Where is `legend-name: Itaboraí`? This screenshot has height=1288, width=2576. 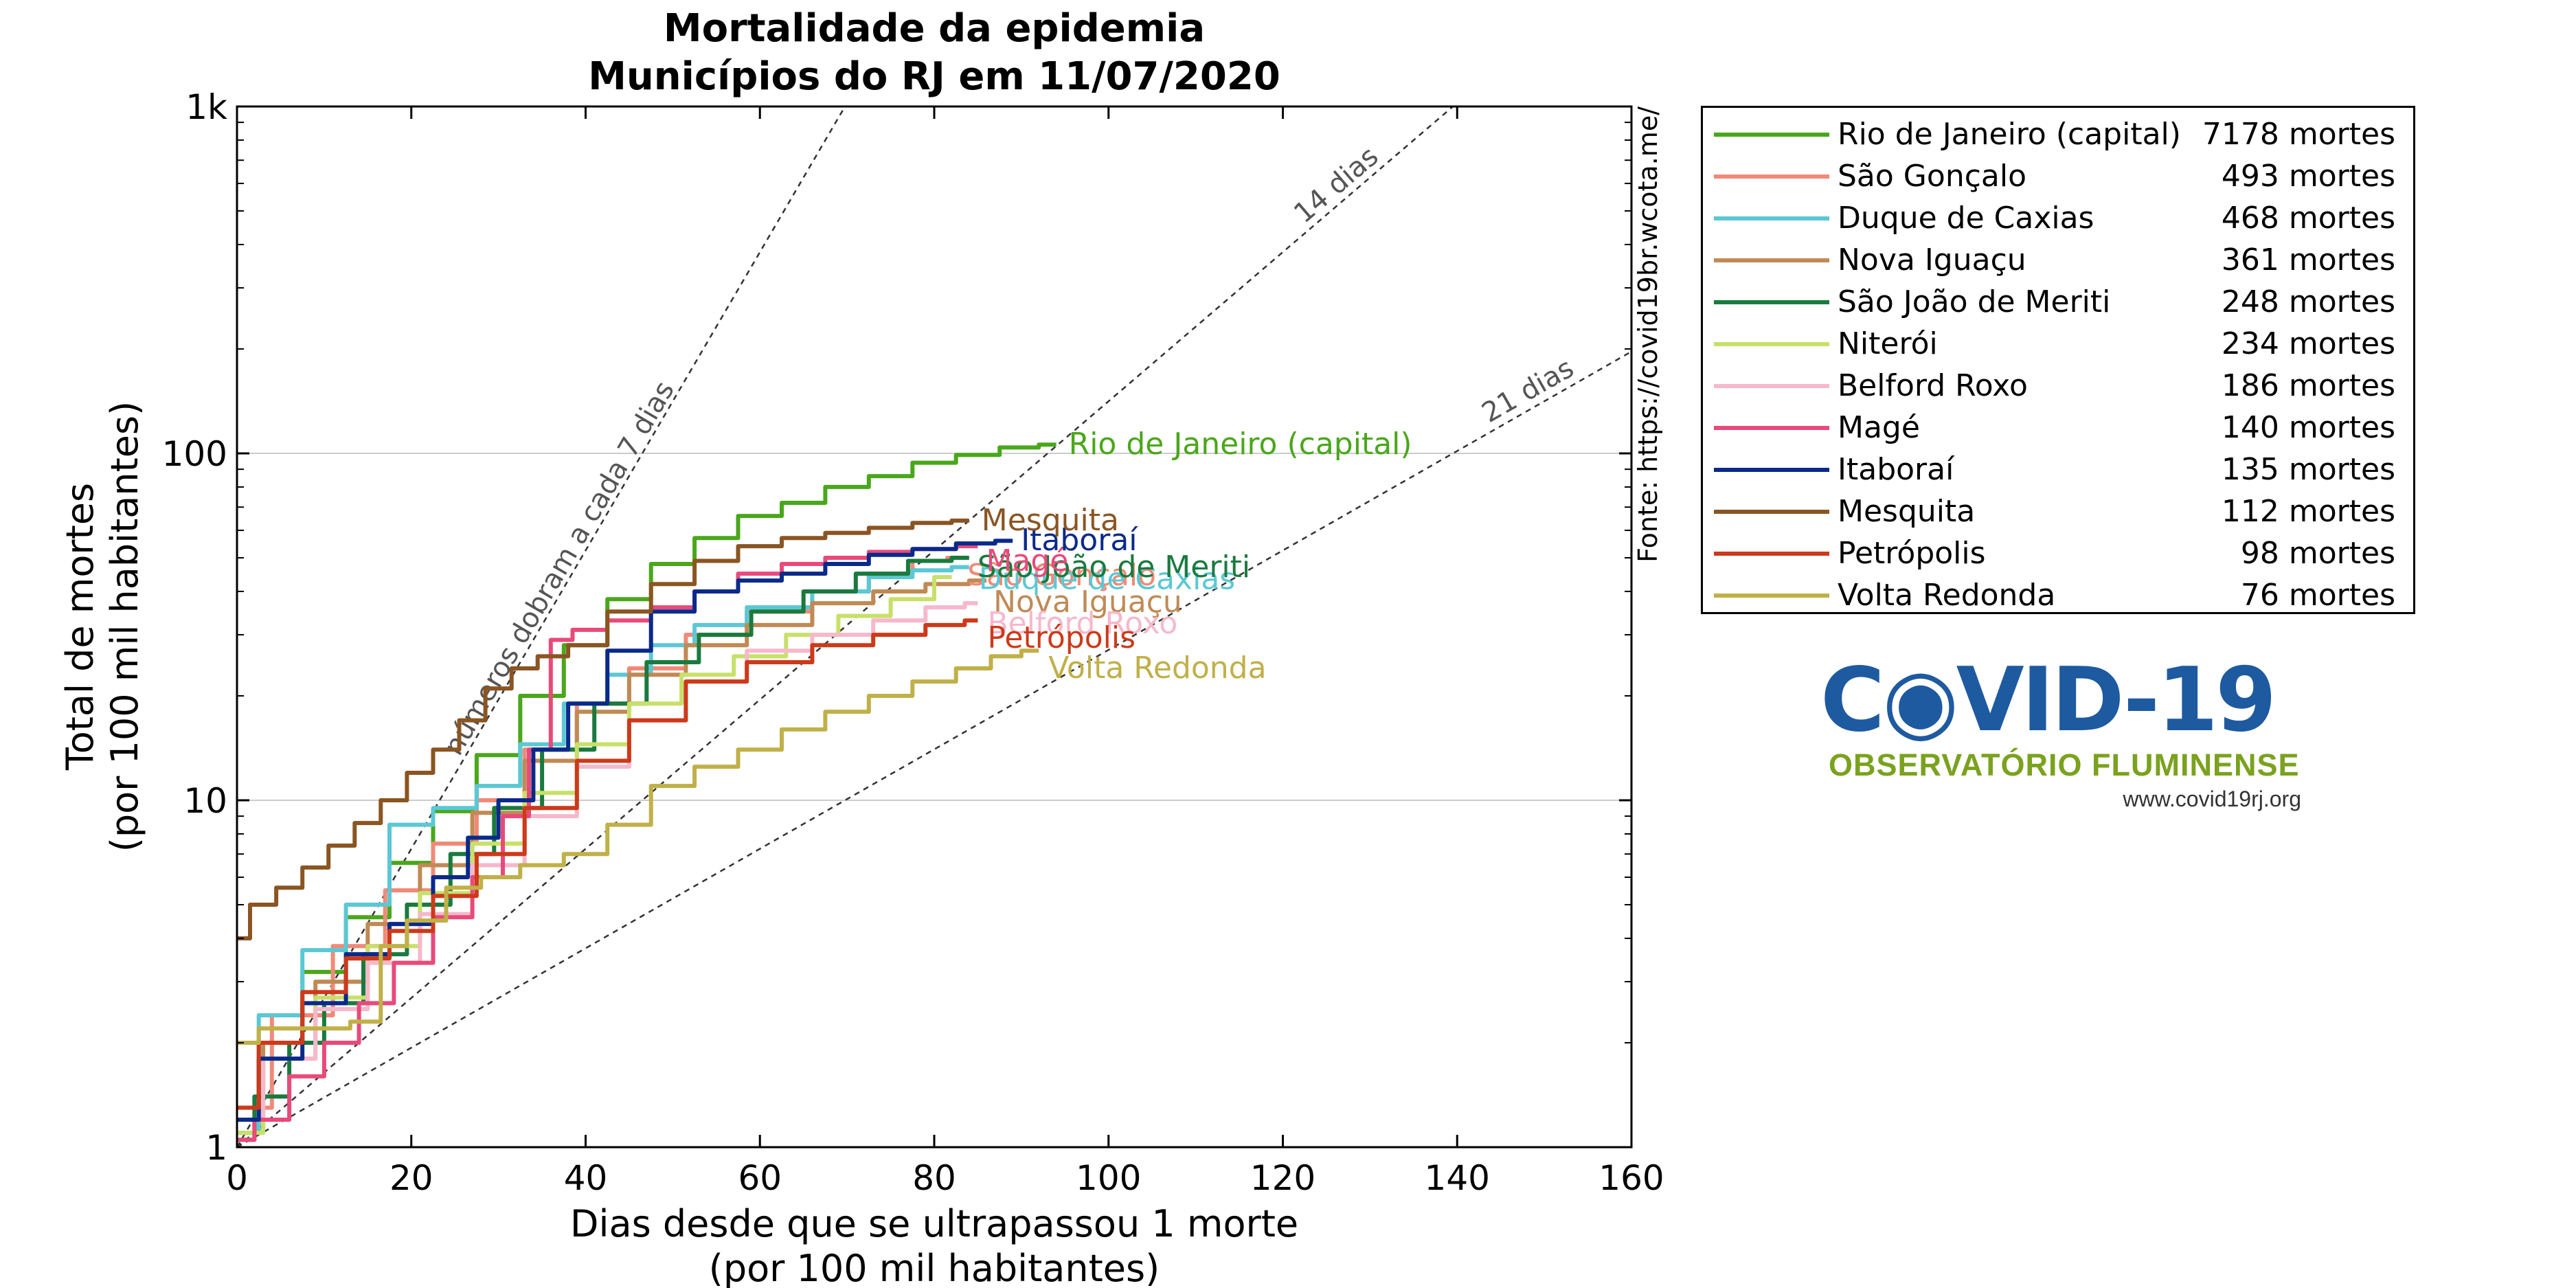
legend-name: Itaboraí is located at coordinates (1896, 469).